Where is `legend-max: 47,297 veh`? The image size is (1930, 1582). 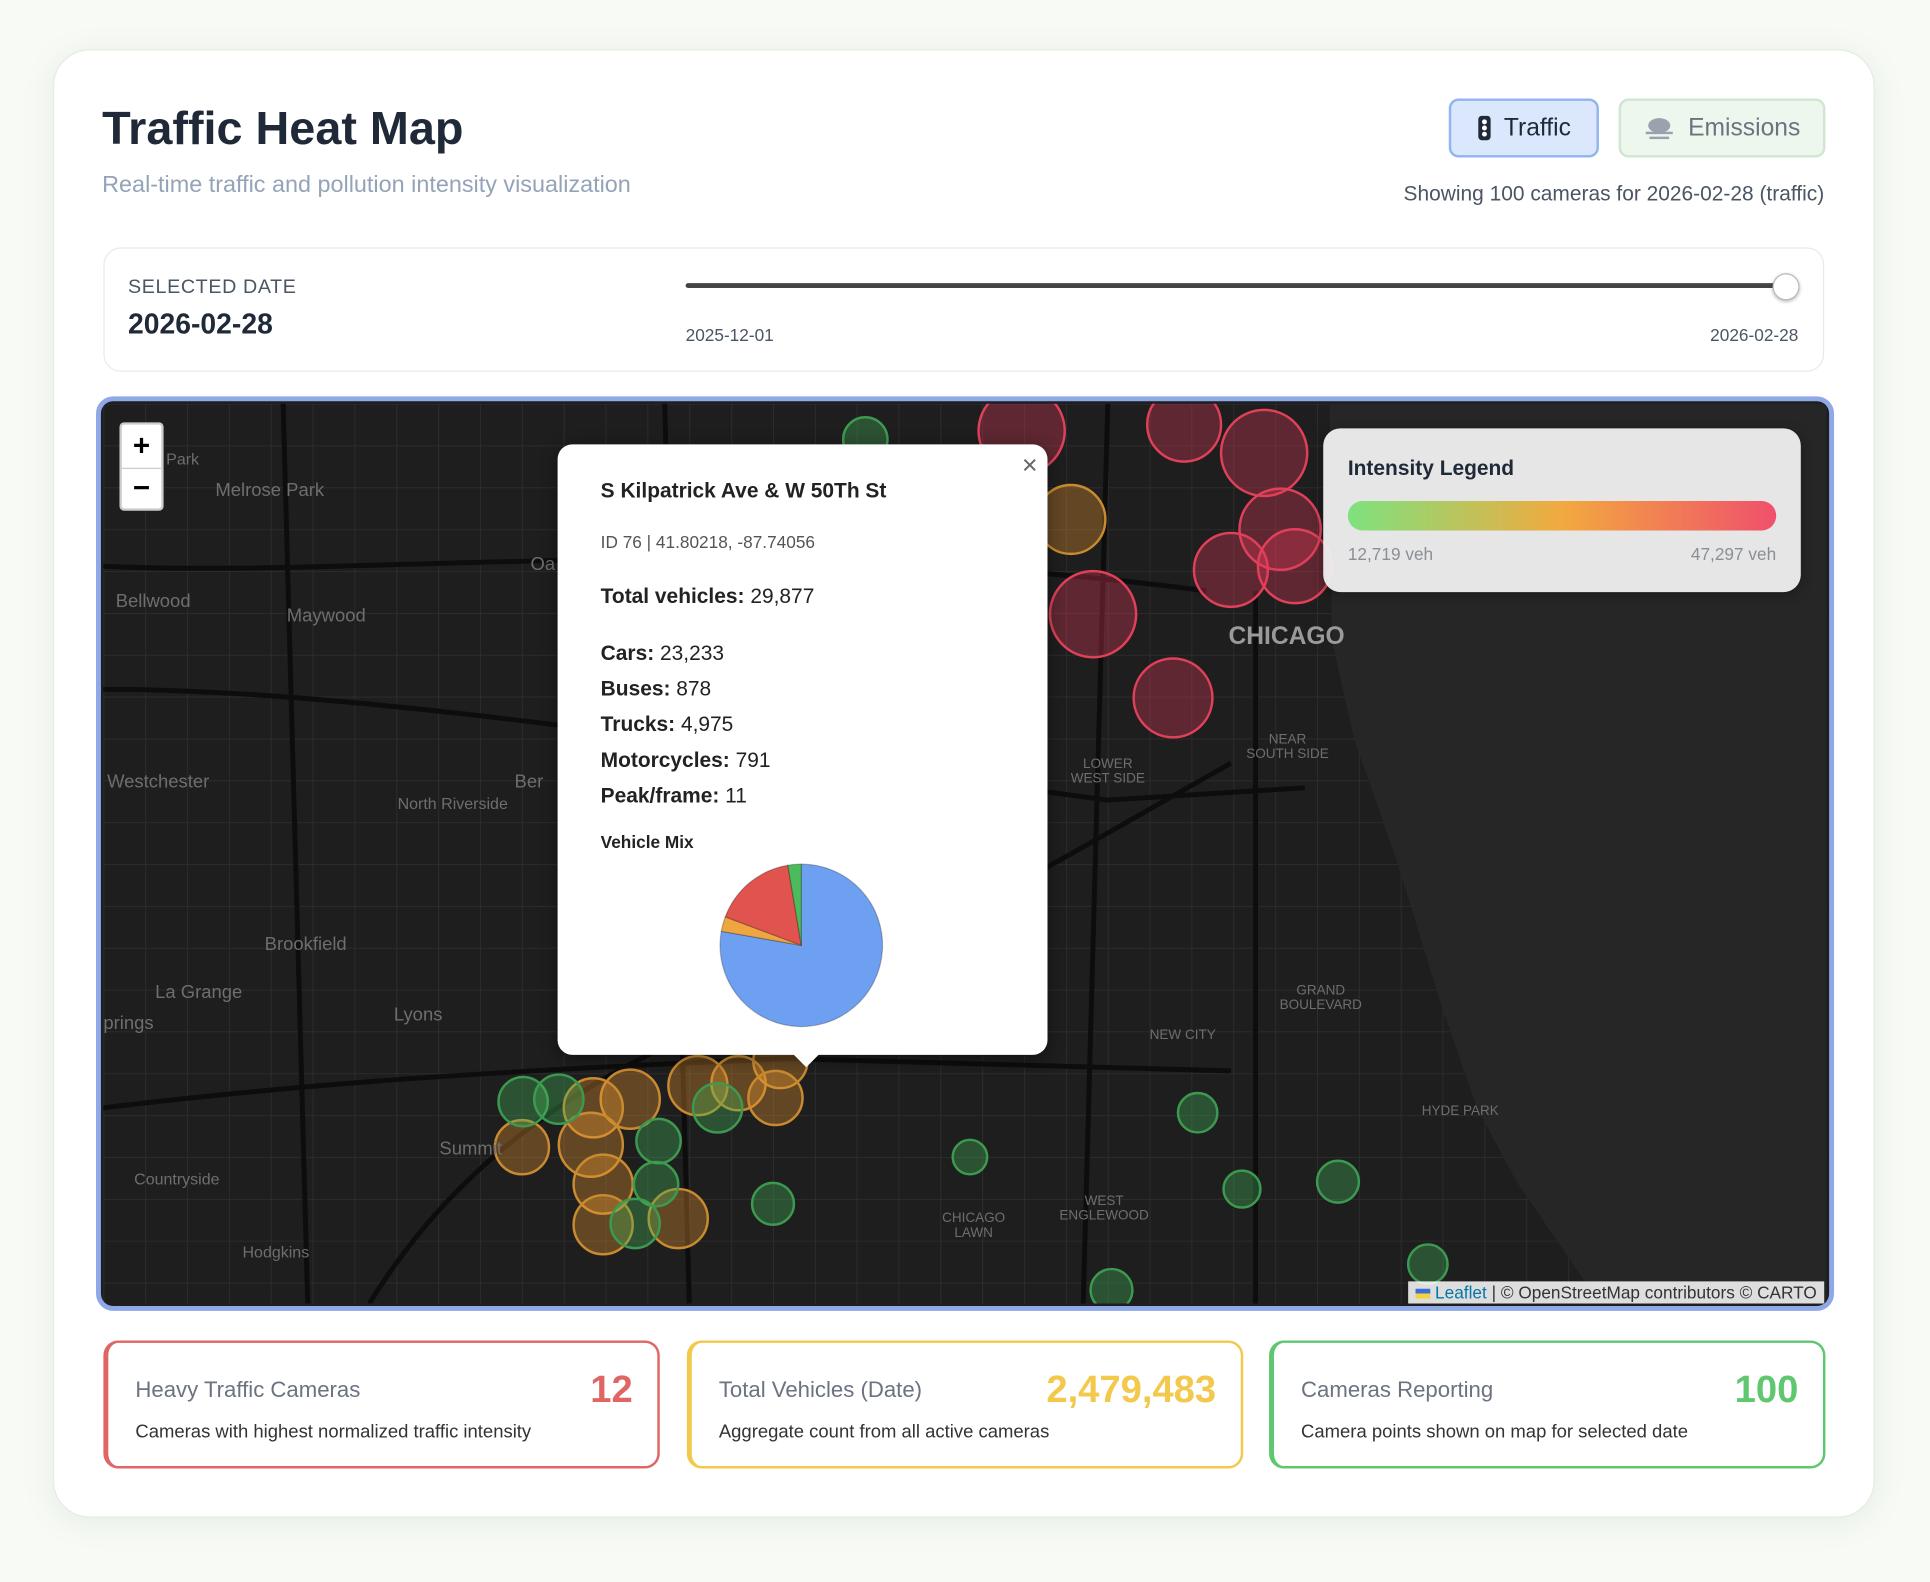 legend-max: 47,297 veh is located at coordinates (1733, 554).